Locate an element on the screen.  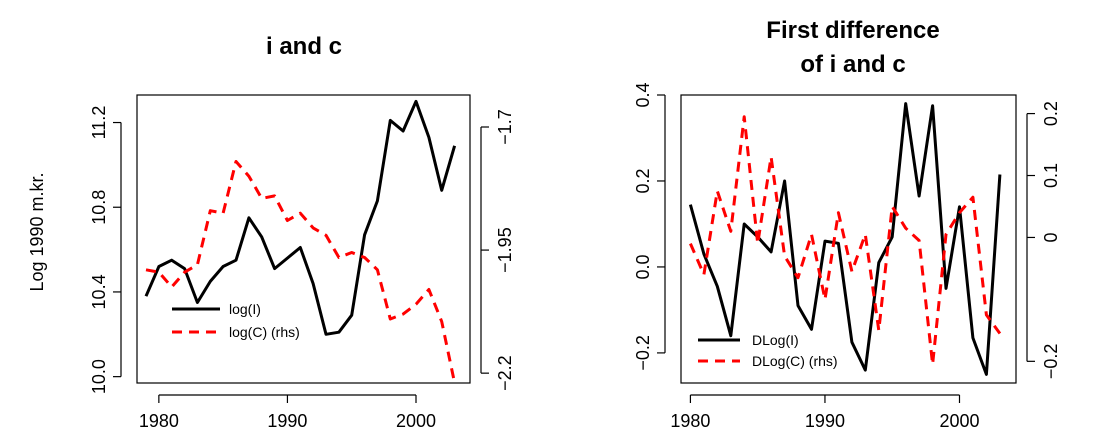
legend-label-log-i: log(I) is located at coordinates (245, 309).